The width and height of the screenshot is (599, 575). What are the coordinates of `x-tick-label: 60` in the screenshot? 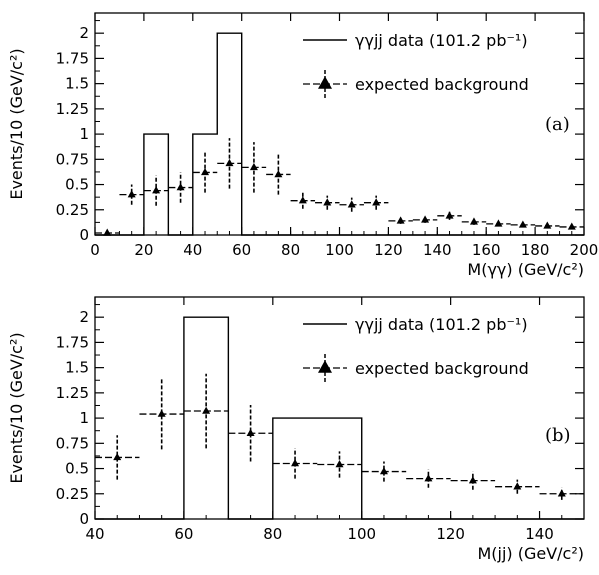 It's located at (183, 534).